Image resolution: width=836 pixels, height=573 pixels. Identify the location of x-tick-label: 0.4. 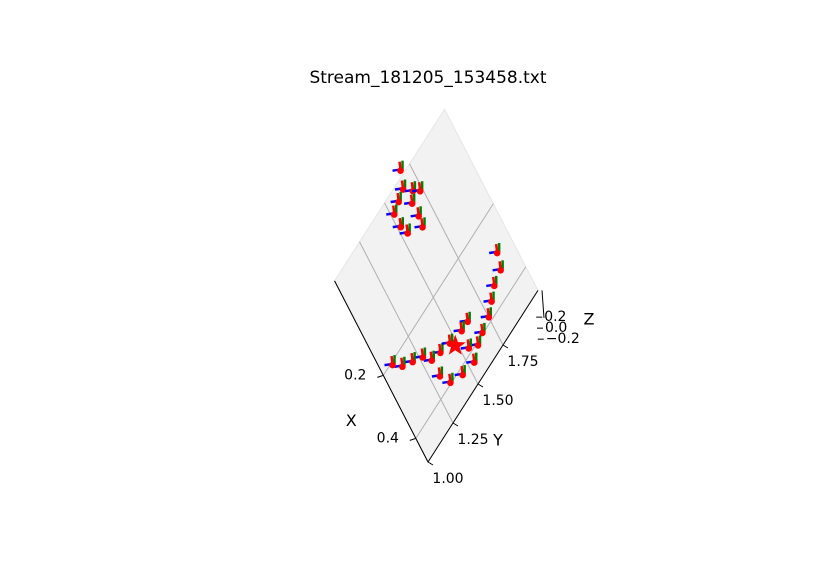
(388, 438).